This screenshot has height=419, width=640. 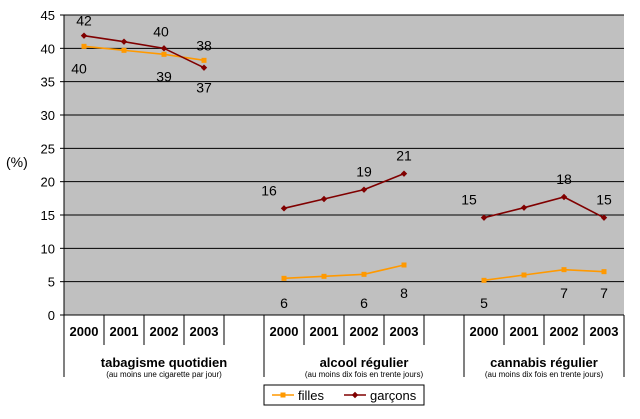 I want to click on data-label-garcons: 37, so click(x=204, y=88).